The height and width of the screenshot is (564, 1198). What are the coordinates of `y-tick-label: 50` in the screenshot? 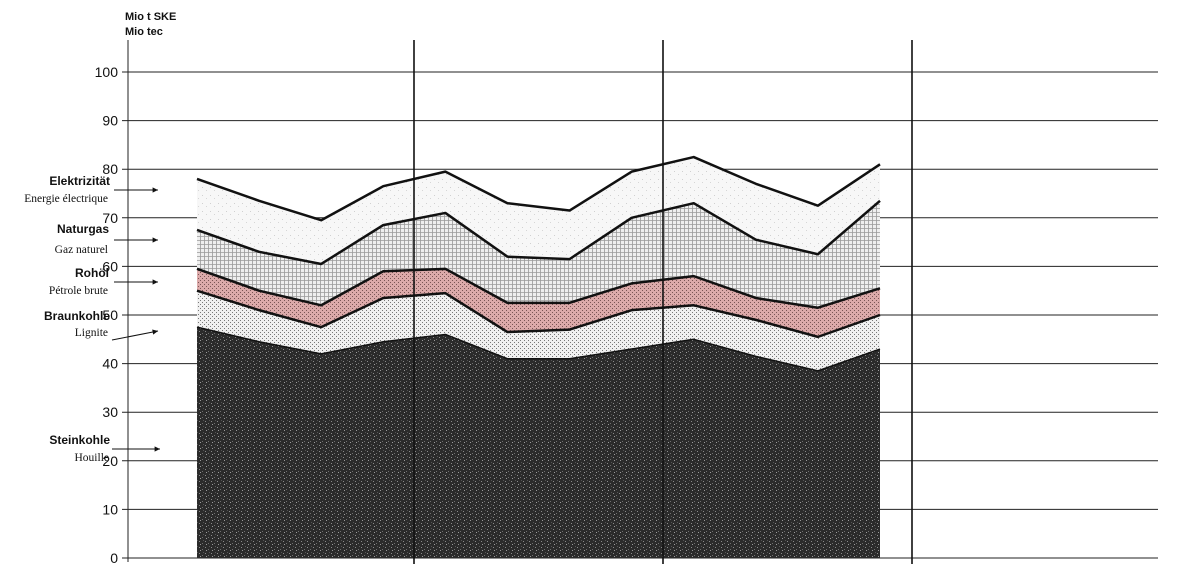 It's located at (110, 315).